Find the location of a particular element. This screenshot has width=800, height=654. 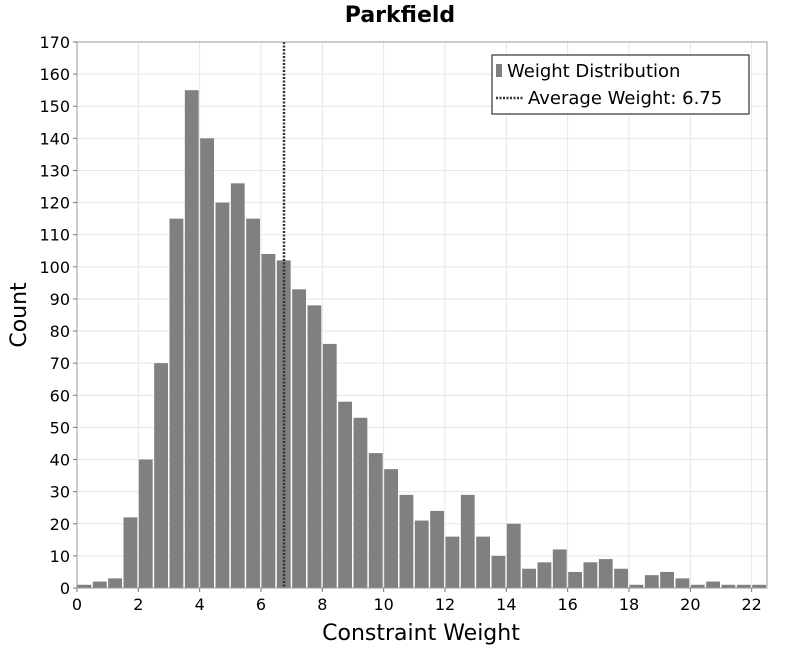

y-tick-label: 60 is located at coordinates (60, 395).